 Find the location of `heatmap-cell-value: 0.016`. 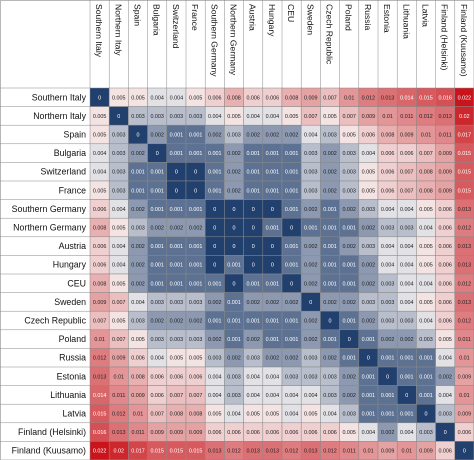

heatmap-cell-value: 0.016 is located at coordinates (445, 98).